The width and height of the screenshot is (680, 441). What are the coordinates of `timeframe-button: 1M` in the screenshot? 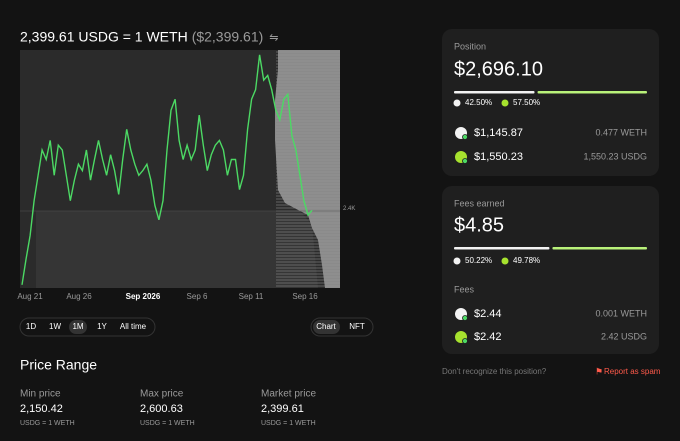 It's located at (77, 326).